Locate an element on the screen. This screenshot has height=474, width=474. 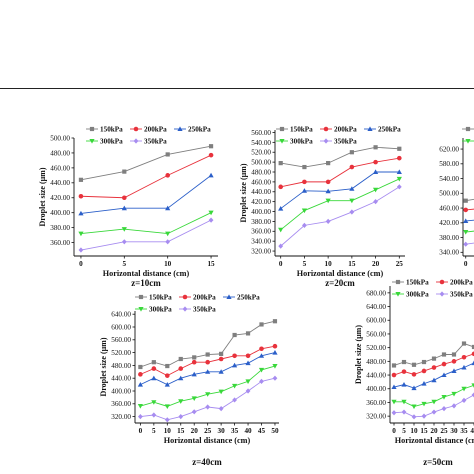
legend-label: 200kPa is located at coordinates (204, 298).